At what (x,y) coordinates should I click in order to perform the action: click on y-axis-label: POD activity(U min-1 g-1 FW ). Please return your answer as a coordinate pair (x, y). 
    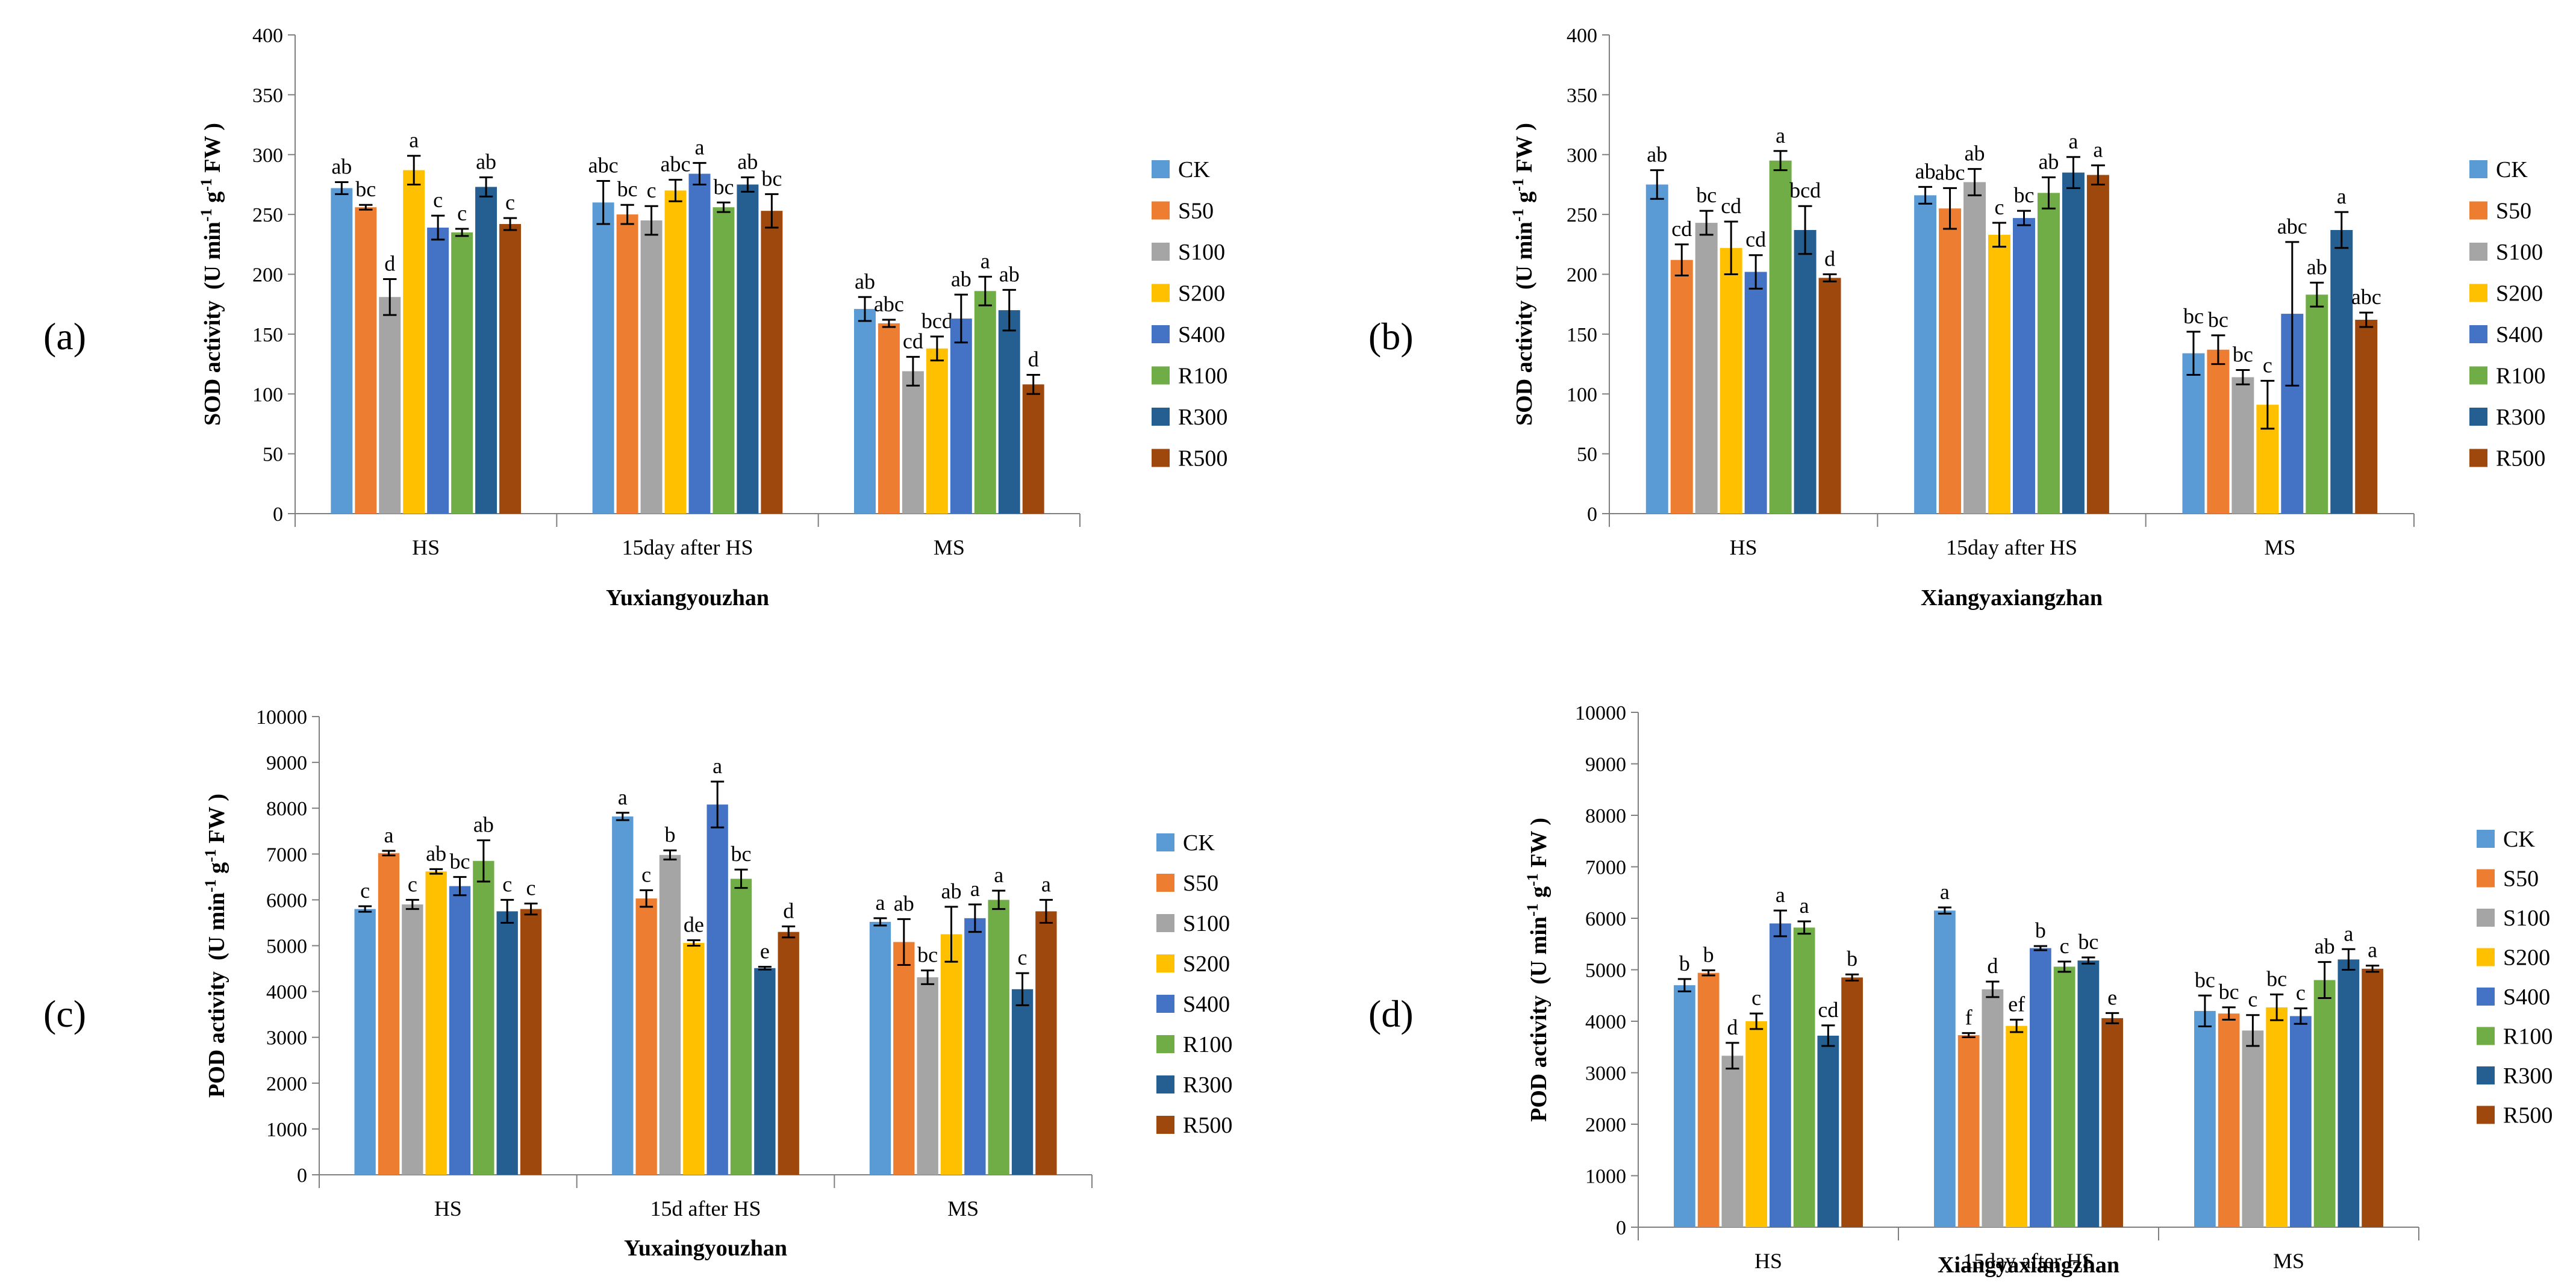
    Looking at the image, I should click on (1538, 970).